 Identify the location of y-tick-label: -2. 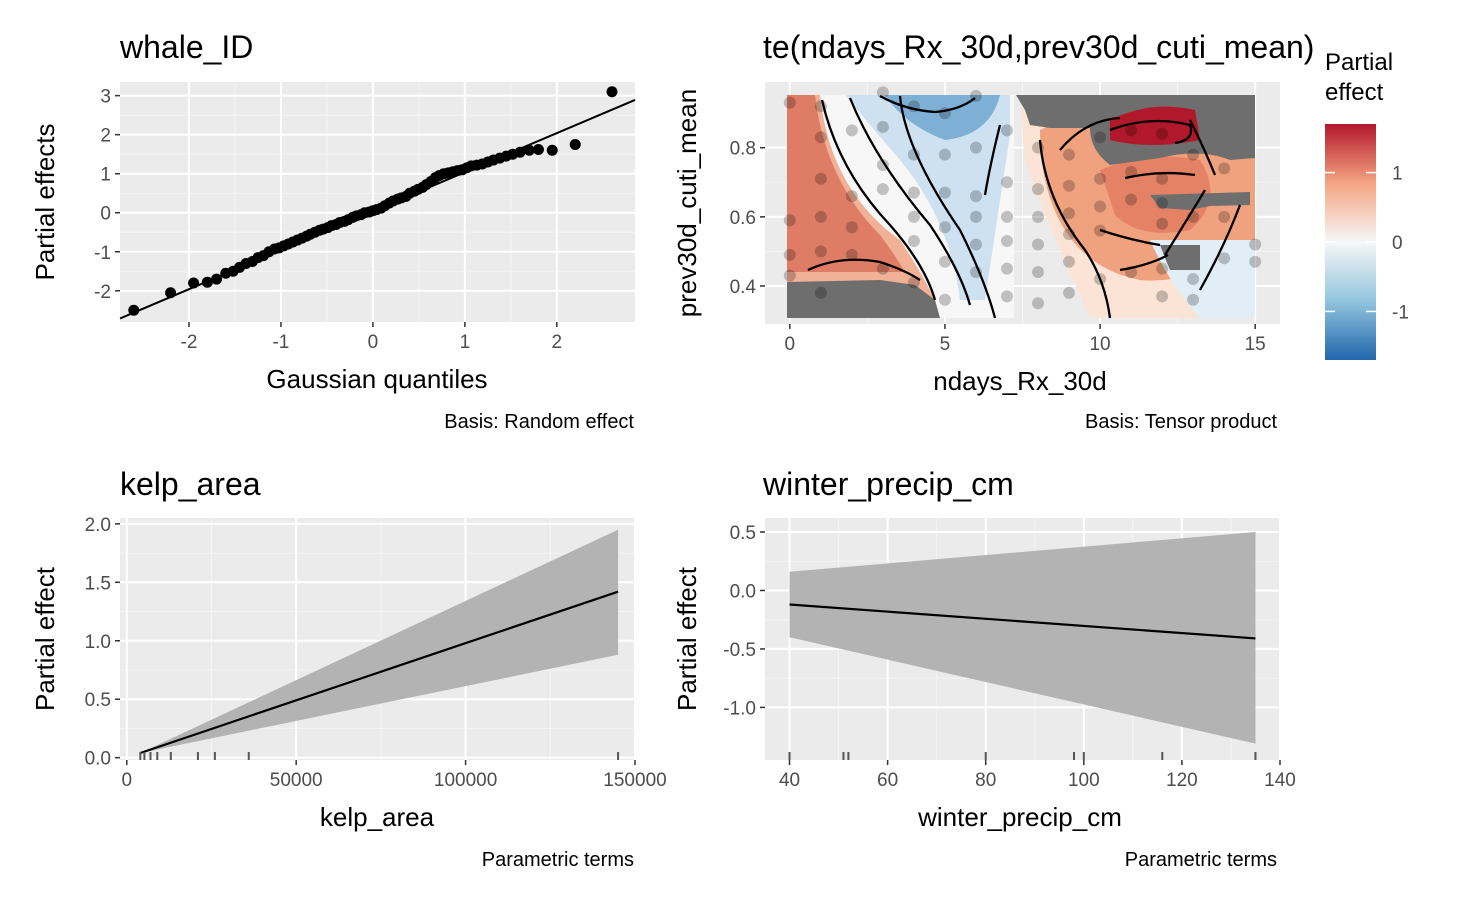
(102, 292).